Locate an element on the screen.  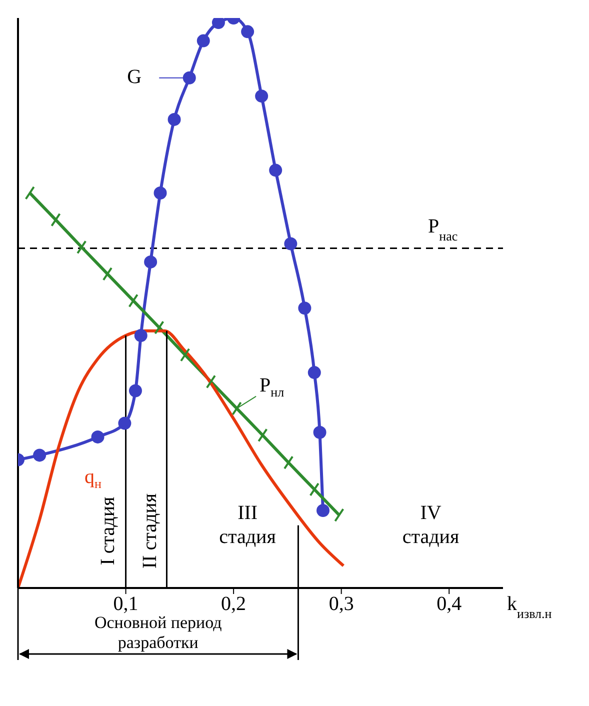
annotation: I стадия is located at coordinates (108, 531).